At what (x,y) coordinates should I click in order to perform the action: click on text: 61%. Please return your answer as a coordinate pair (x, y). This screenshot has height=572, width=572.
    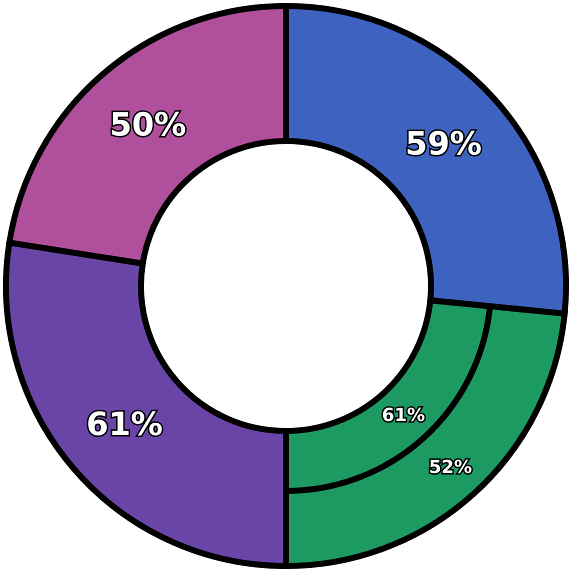
    Looking at the image, I should click on (404, 415).